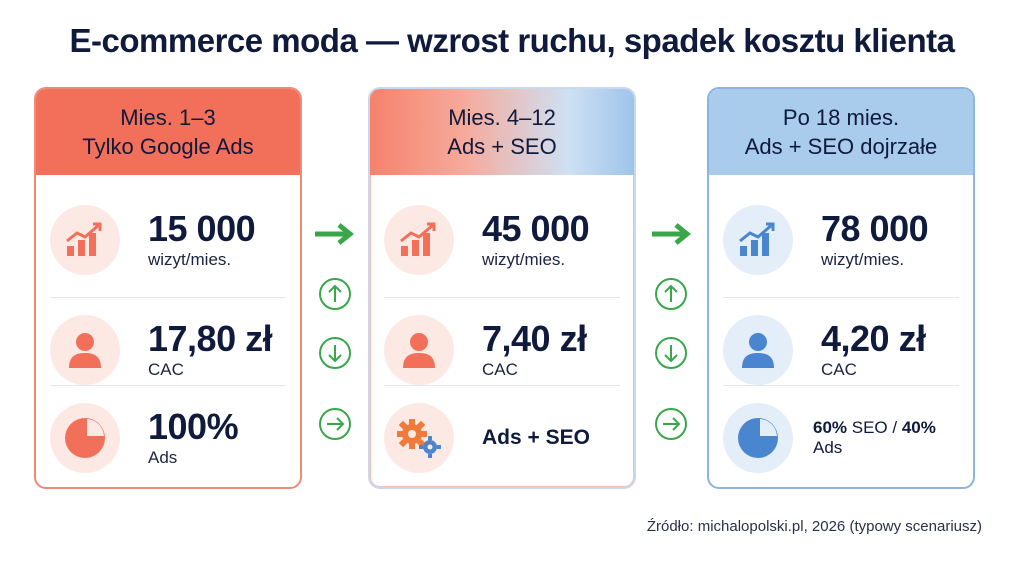 This screenshot has height=562, width=1024. What do you see at coordinates (202, 228) in the screenshot?
I see `visits-value: 15 000` at bounding box center [202, 228].